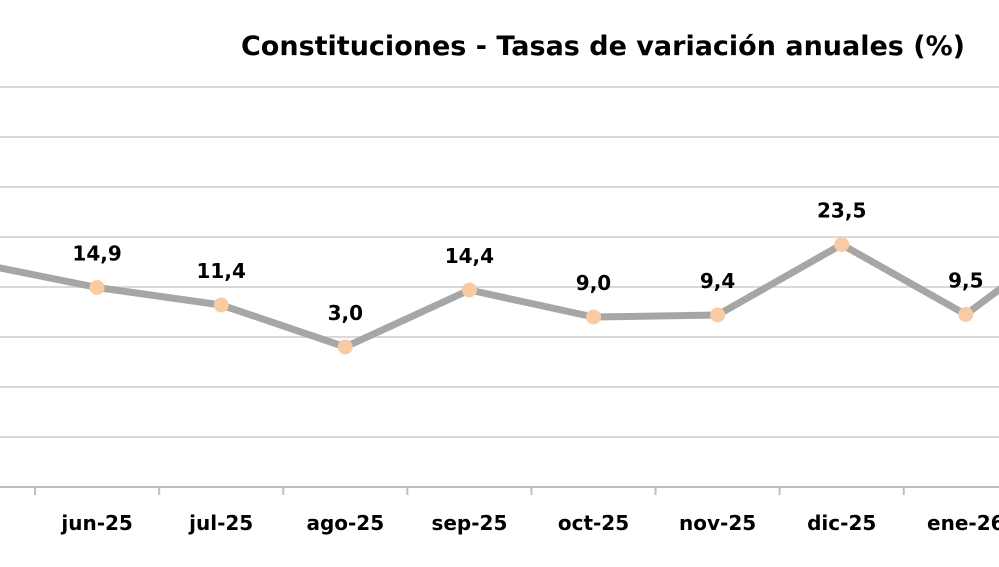 The width and height of the screenshot is (999, 567). I want to click on x-tick-label: sep-25, so click(469, 523).